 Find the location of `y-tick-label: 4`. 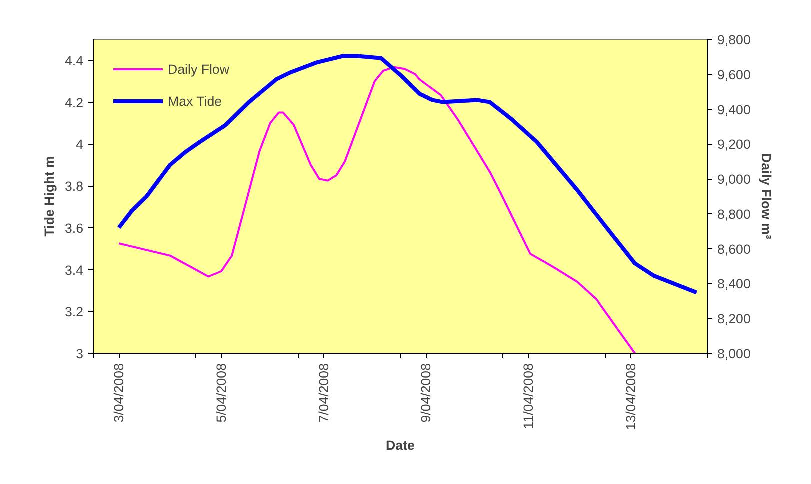

y-tick-label: 4 is located at coordinates (80, 144).